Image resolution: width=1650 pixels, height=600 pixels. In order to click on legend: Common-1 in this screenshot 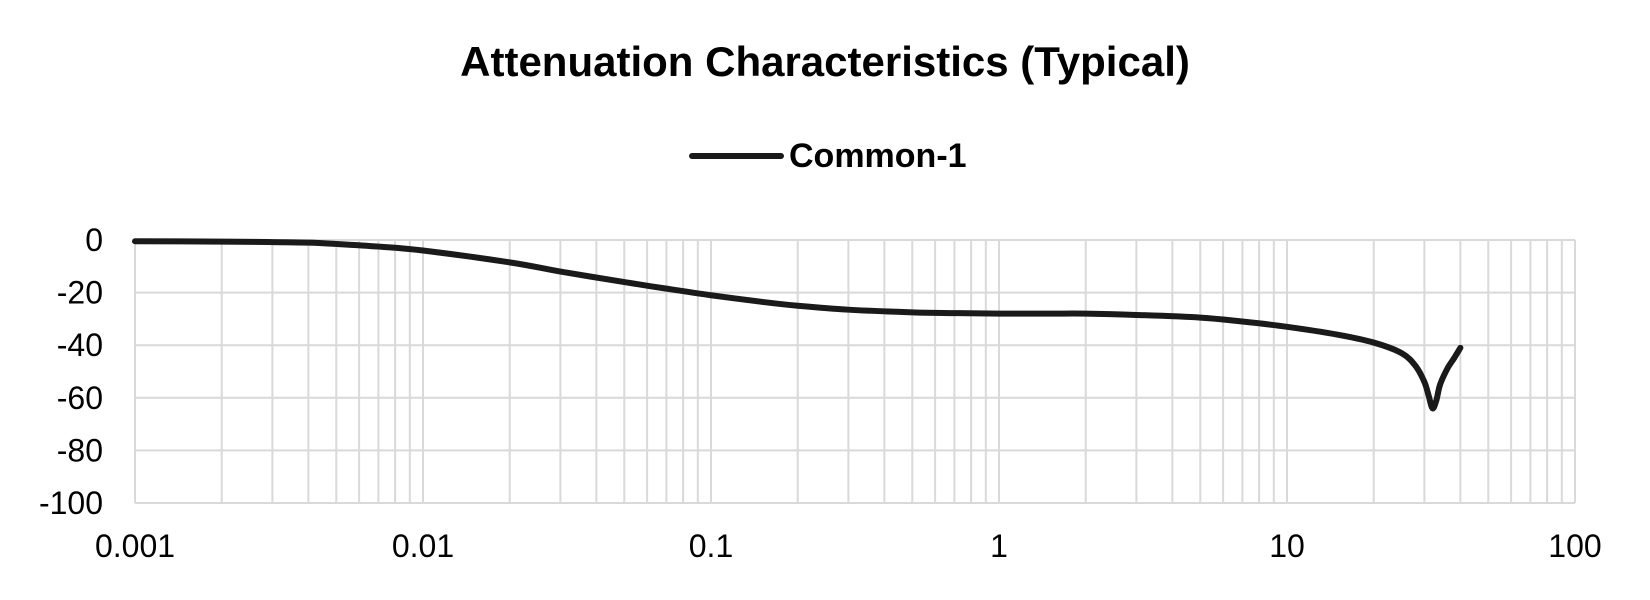, I will do `click(828, 156)`.